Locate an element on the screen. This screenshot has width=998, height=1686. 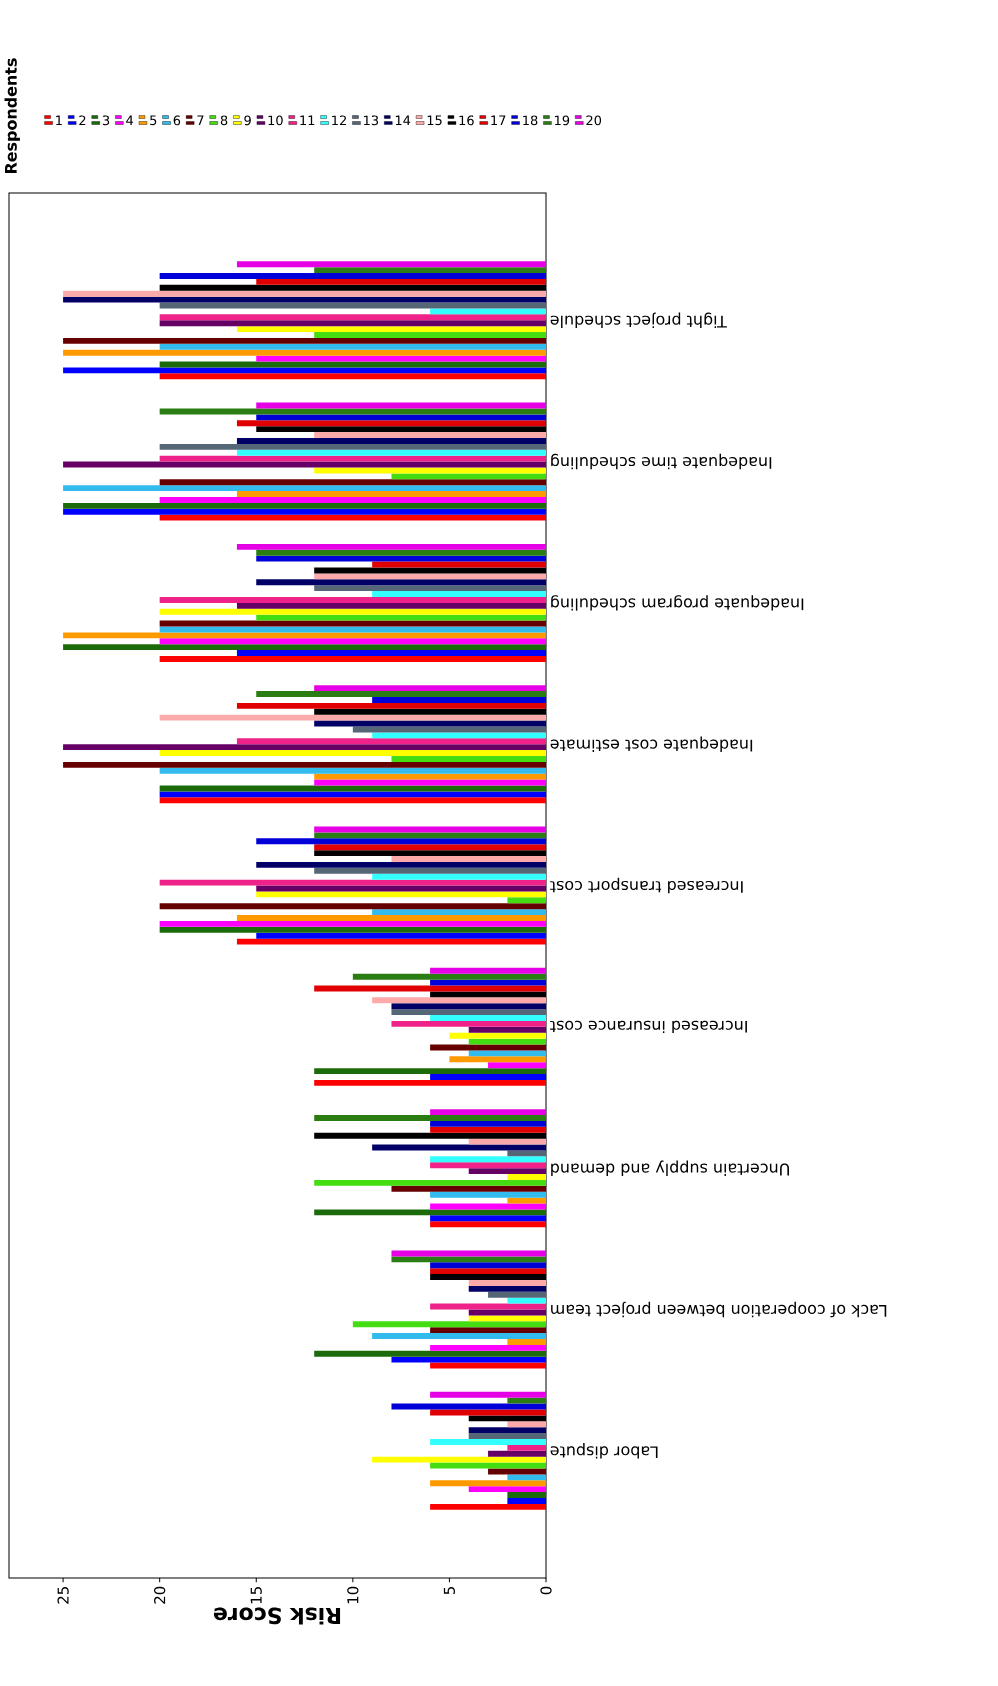
legend-label: 12 is located at coordinates (339, 120).